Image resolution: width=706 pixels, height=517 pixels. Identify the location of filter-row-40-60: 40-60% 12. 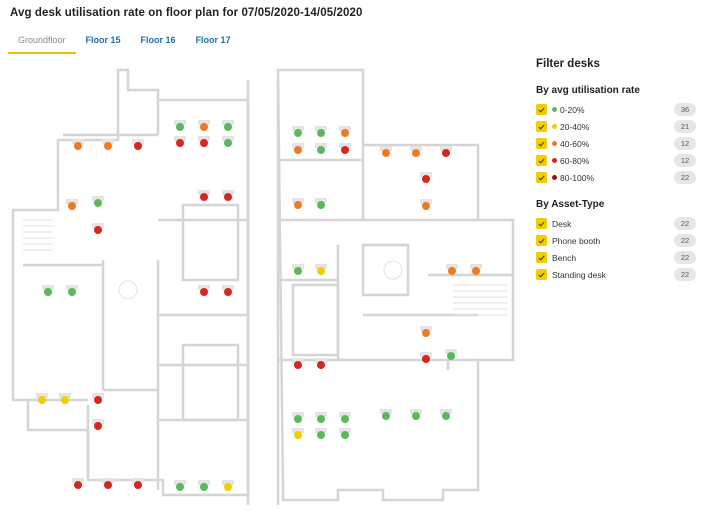
(616, 143).